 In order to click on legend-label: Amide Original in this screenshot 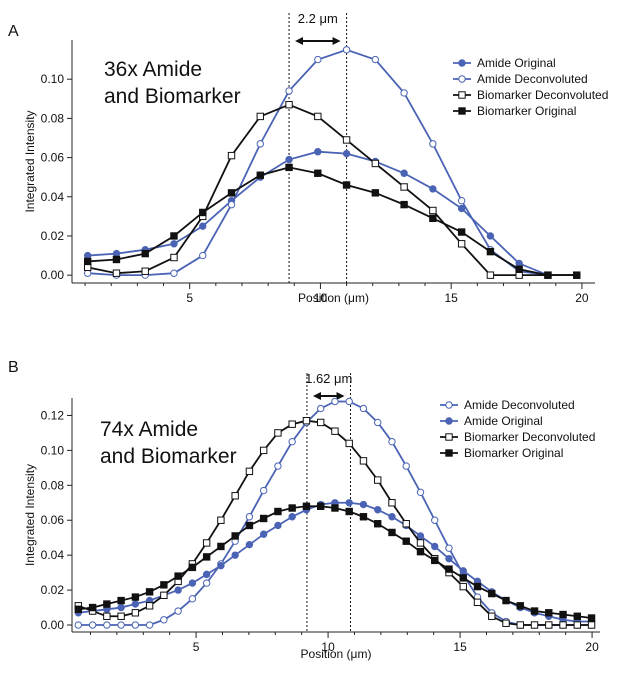, I will do `click(503, 421)`.